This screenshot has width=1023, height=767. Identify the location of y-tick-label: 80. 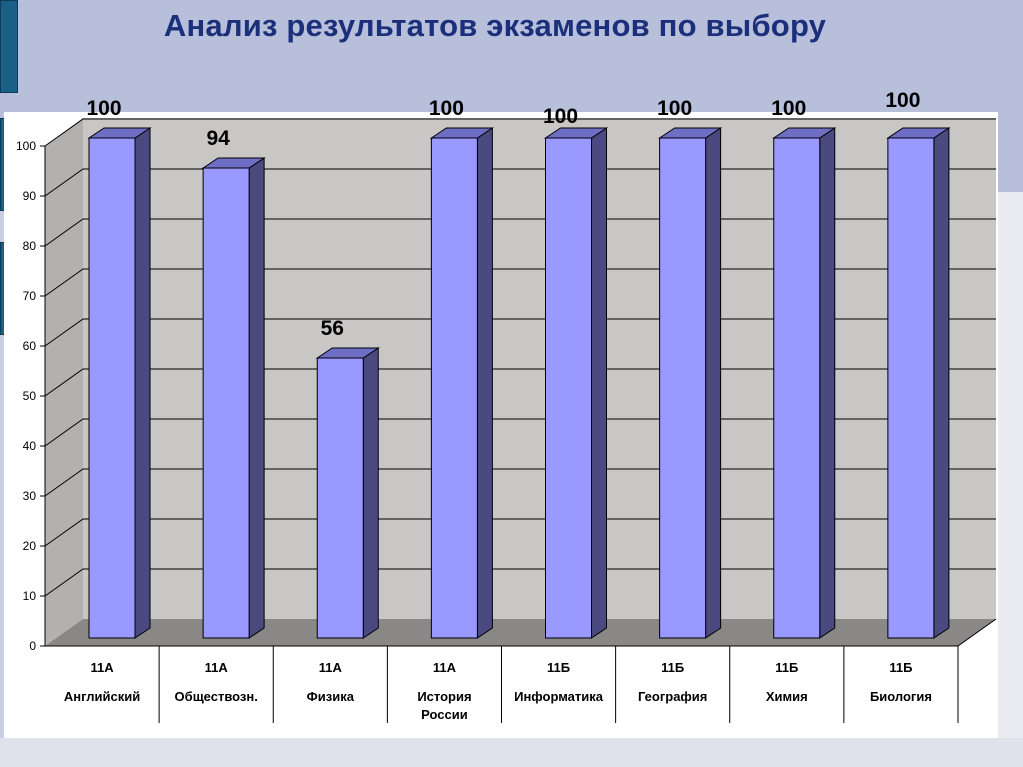
(30, 246).